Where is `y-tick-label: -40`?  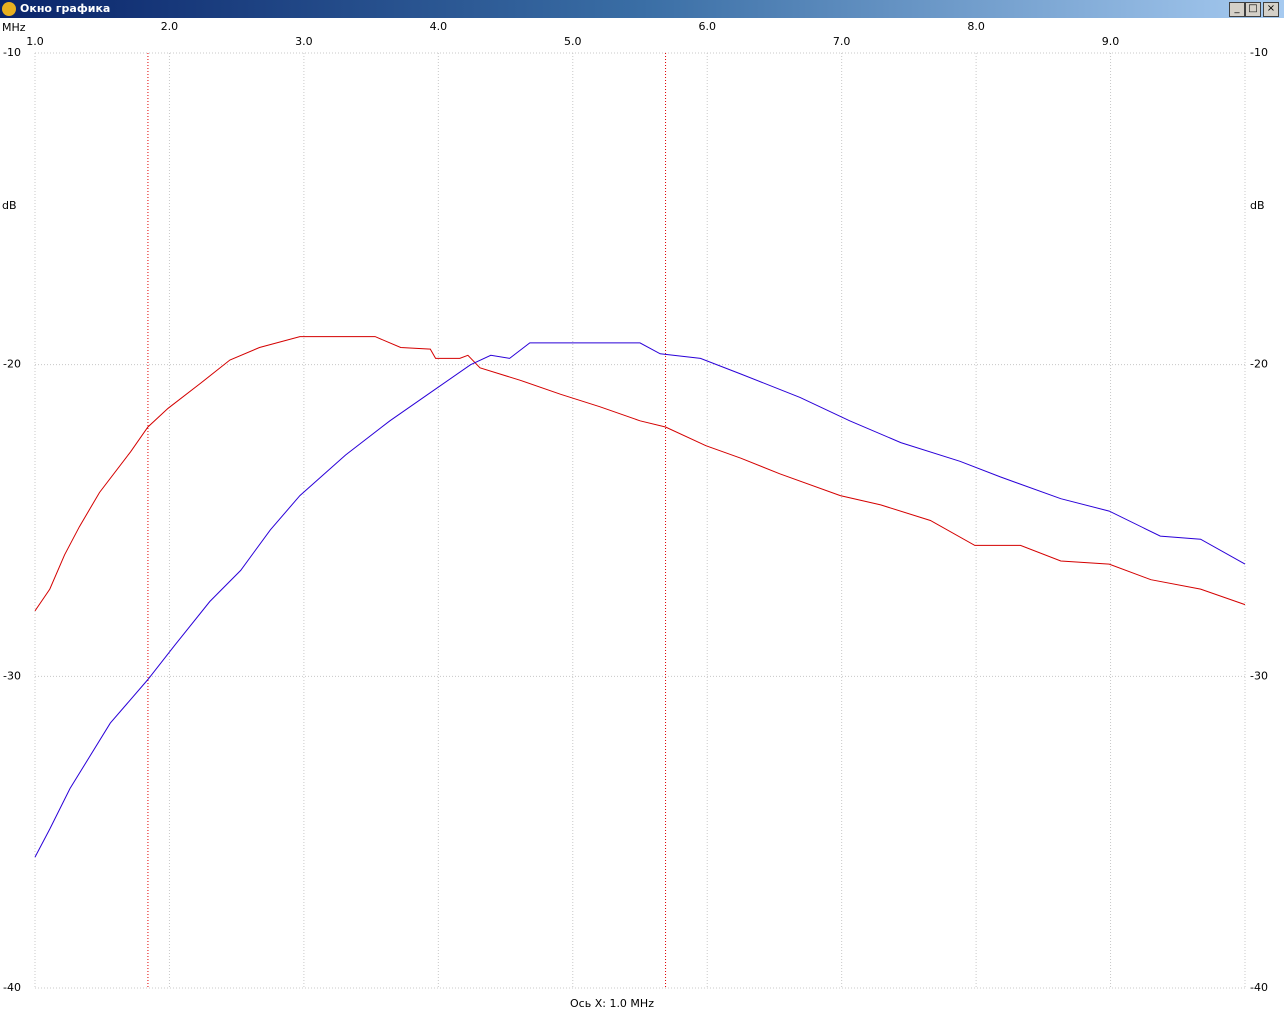
y-tick-label: -40 is located at coordinates (12, 987).